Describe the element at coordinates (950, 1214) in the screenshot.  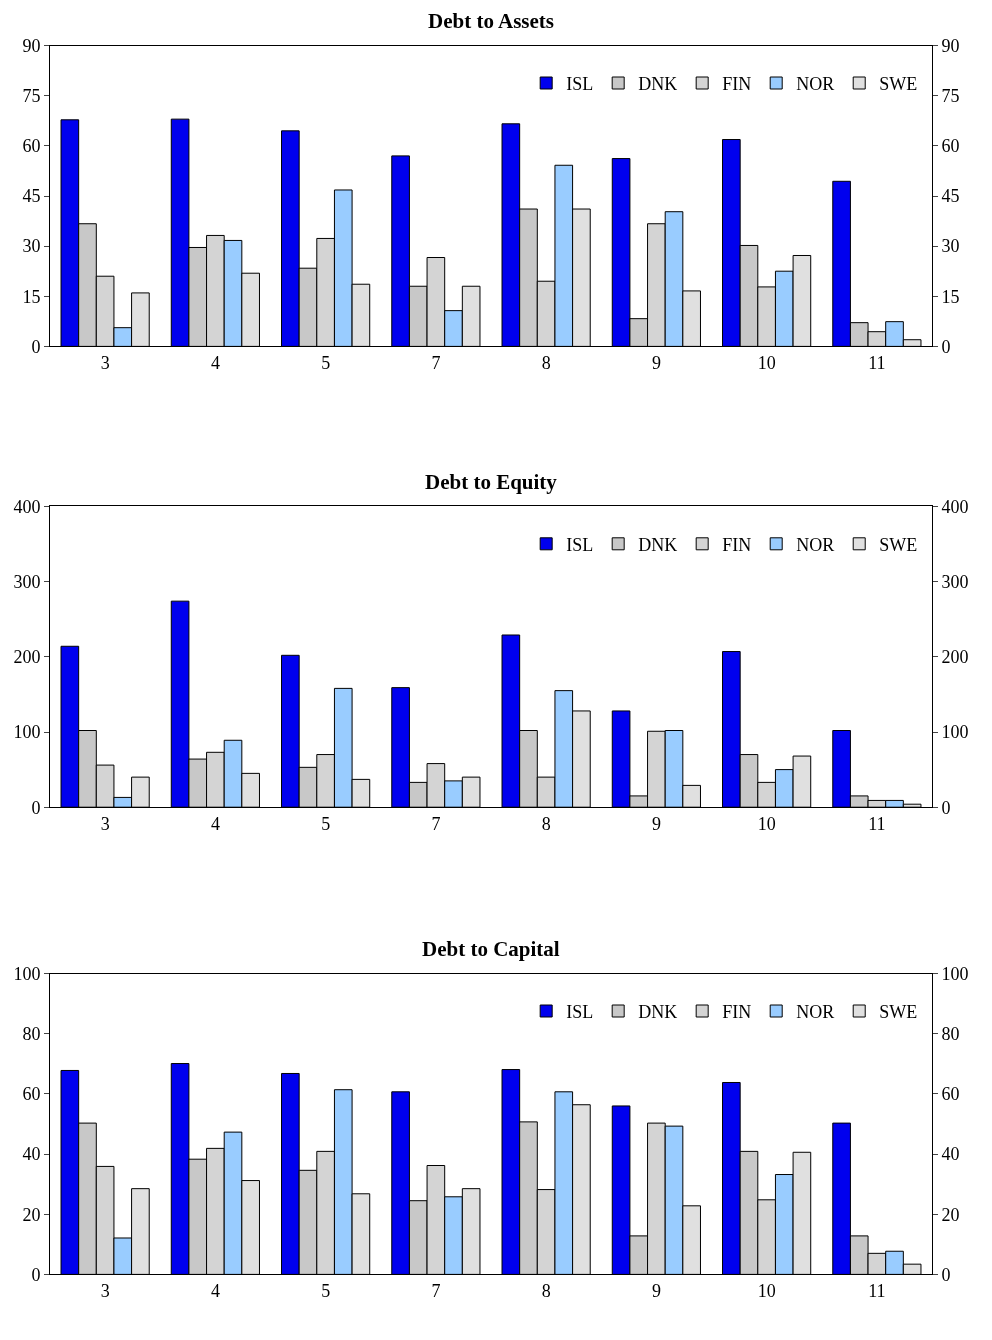
I see `y2-tick-label: 20` at that location.